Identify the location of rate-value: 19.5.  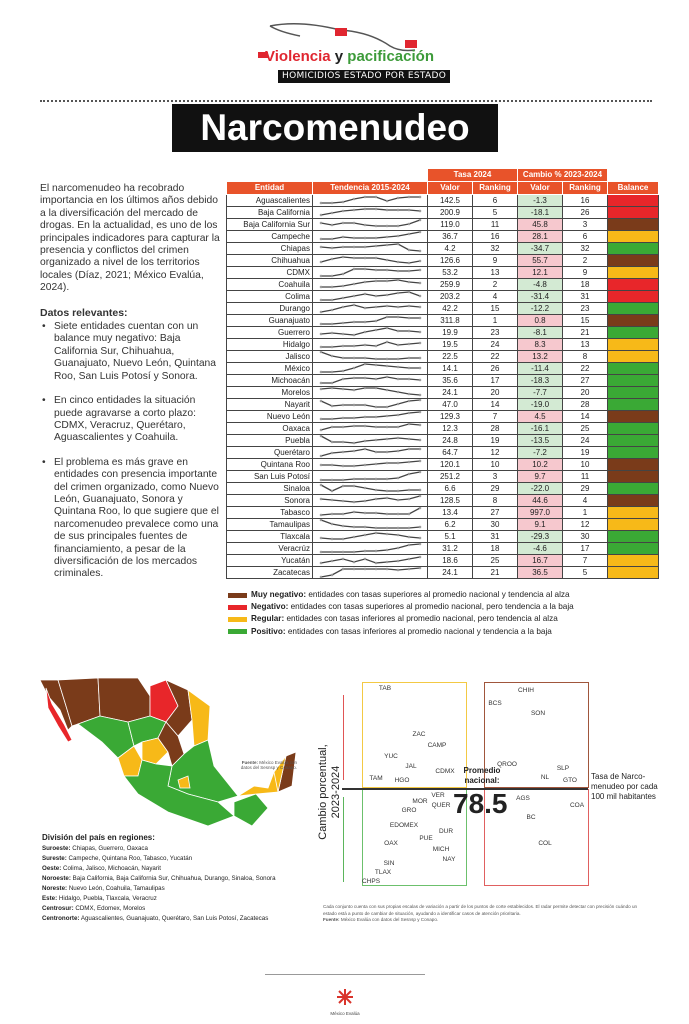
(450, 344).